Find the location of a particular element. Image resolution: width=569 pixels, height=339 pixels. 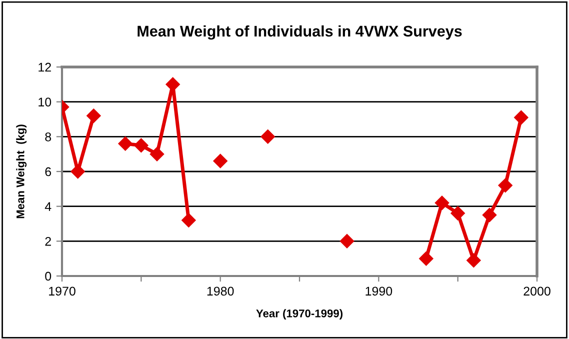

y-tick-label: 6 is located at coordinates (48, 171).